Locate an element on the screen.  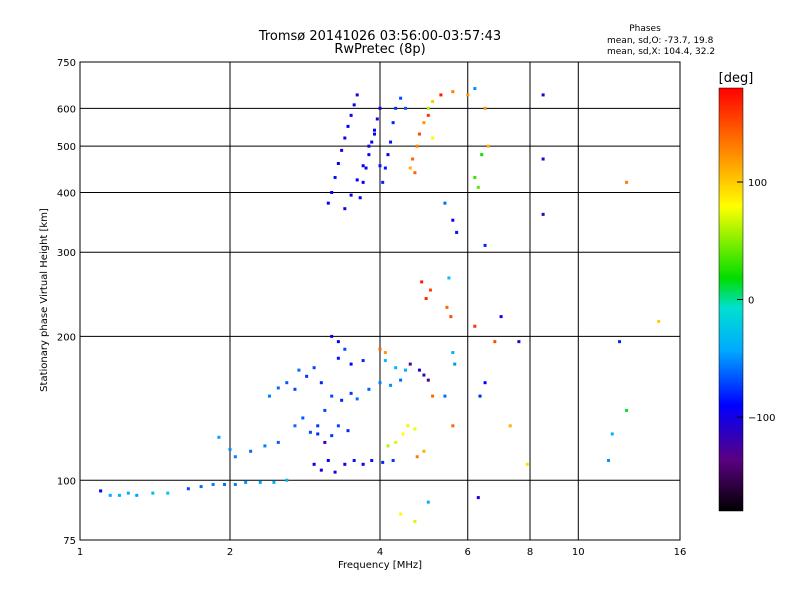
colorbar-ticks: 100 0 −100 is located at coordinates (756, 301).